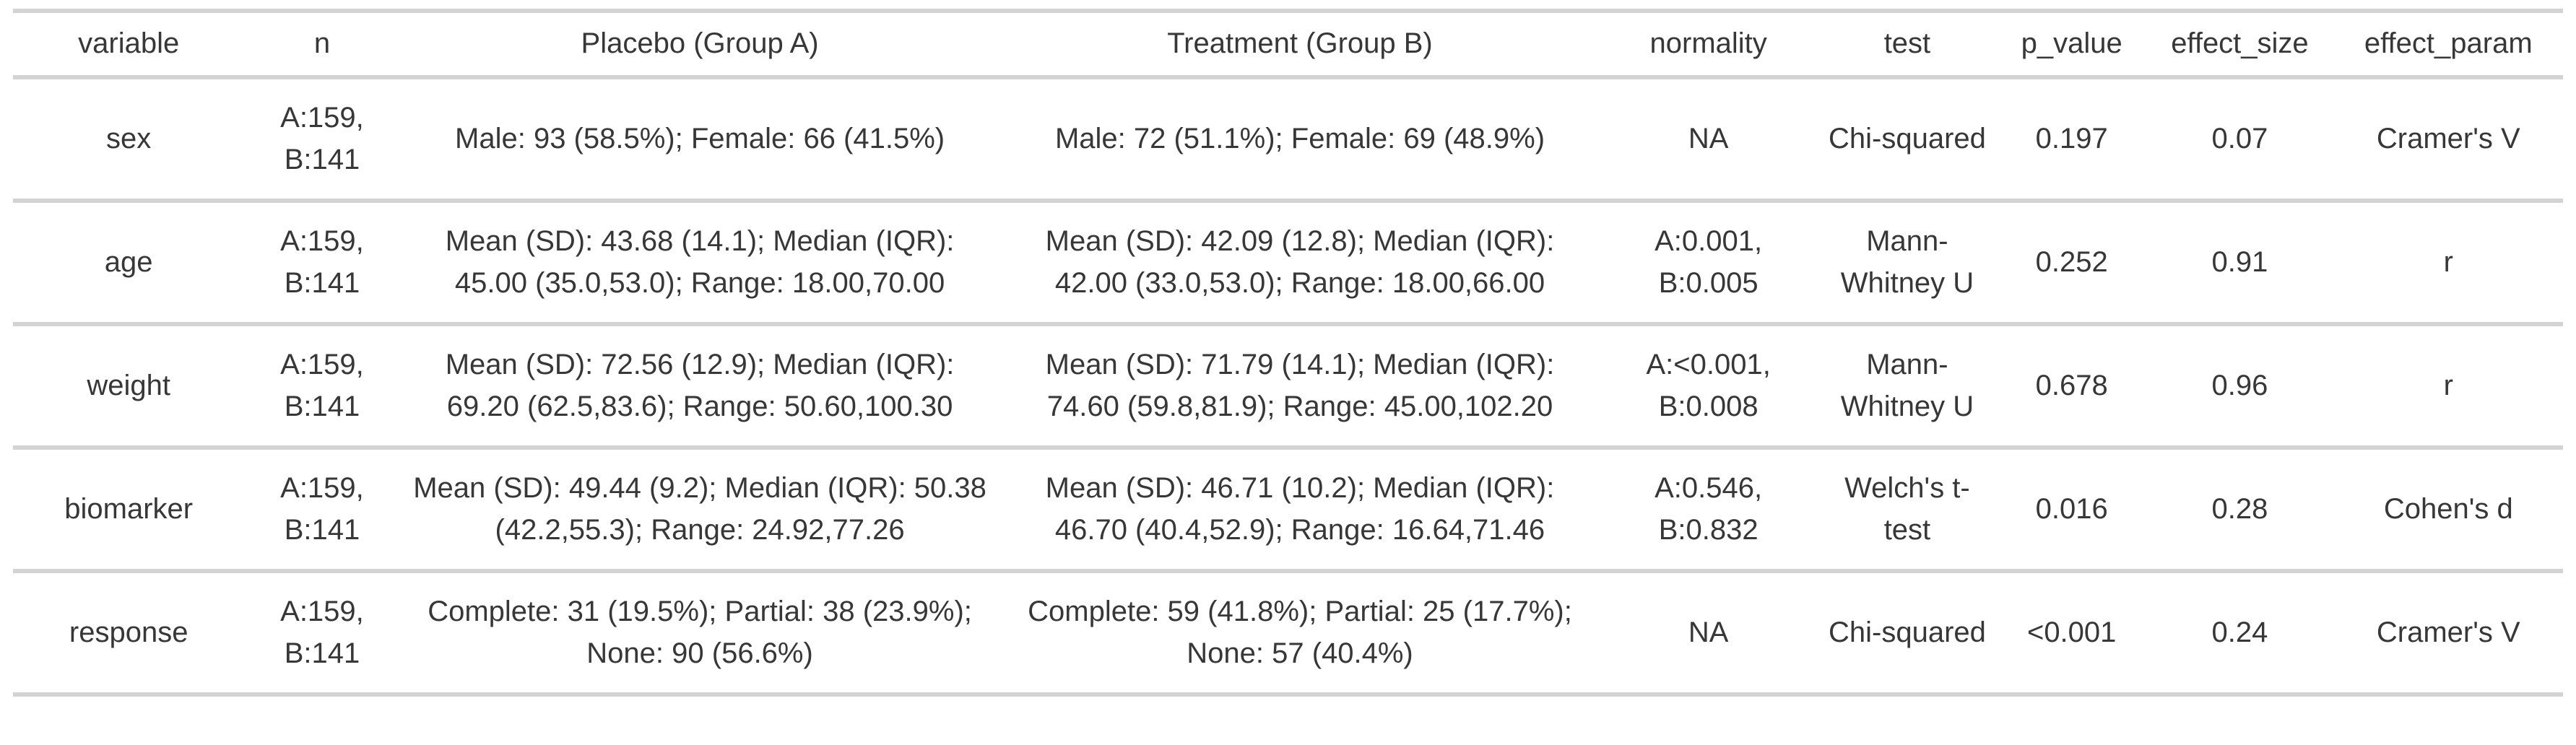 The image size is (2576, 745). I want to click on cell-normality: A:0.546, B:0.832, so click(1709, 509).